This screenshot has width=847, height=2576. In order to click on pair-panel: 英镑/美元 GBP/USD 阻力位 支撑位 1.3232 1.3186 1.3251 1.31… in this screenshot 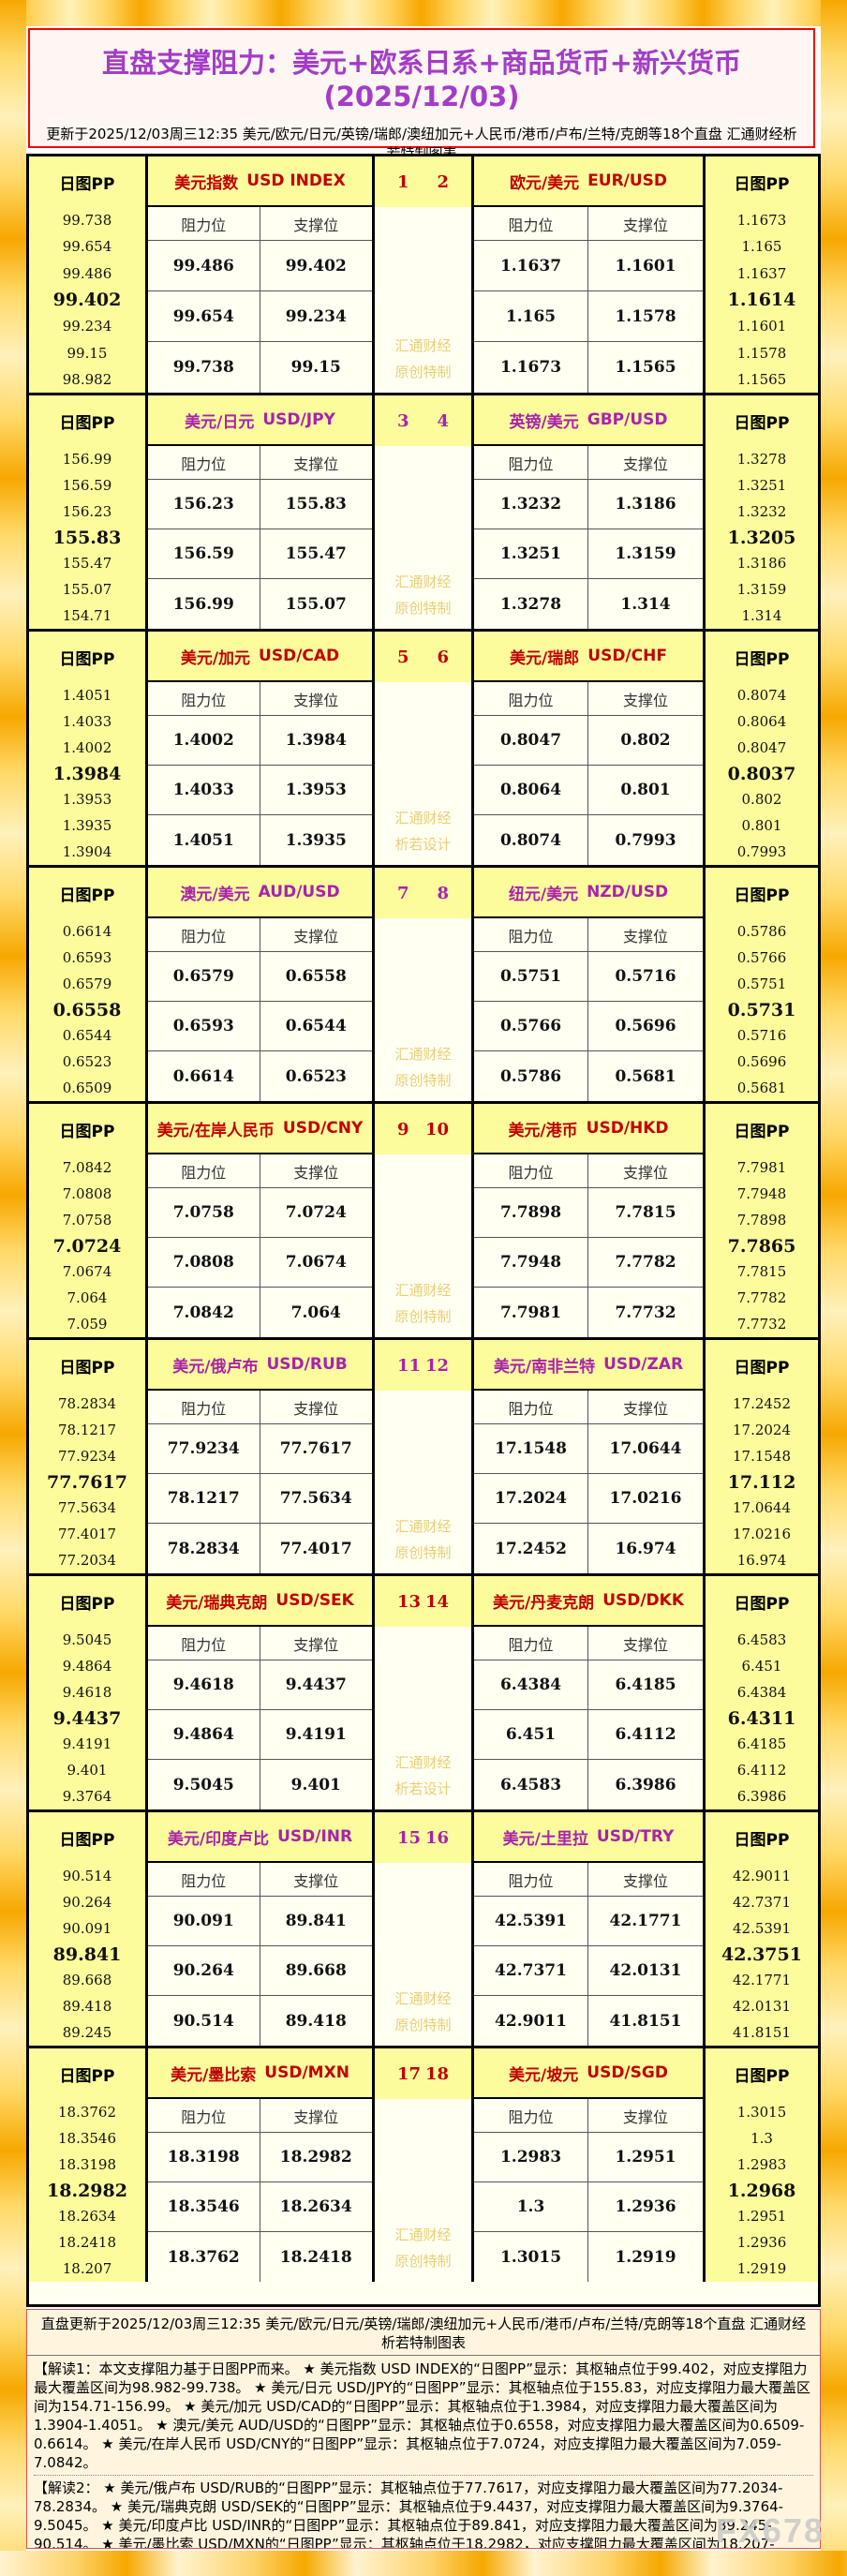, I will do `click(590, 512)`.